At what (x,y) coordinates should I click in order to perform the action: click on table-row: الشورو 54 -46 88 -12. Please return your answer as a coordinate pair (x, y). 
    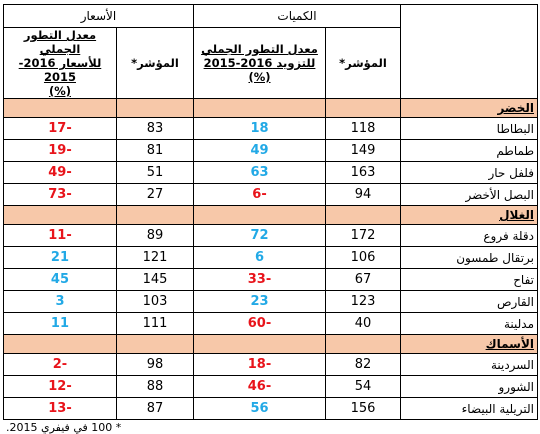
    Looking at the image, I should click on (270, 386).